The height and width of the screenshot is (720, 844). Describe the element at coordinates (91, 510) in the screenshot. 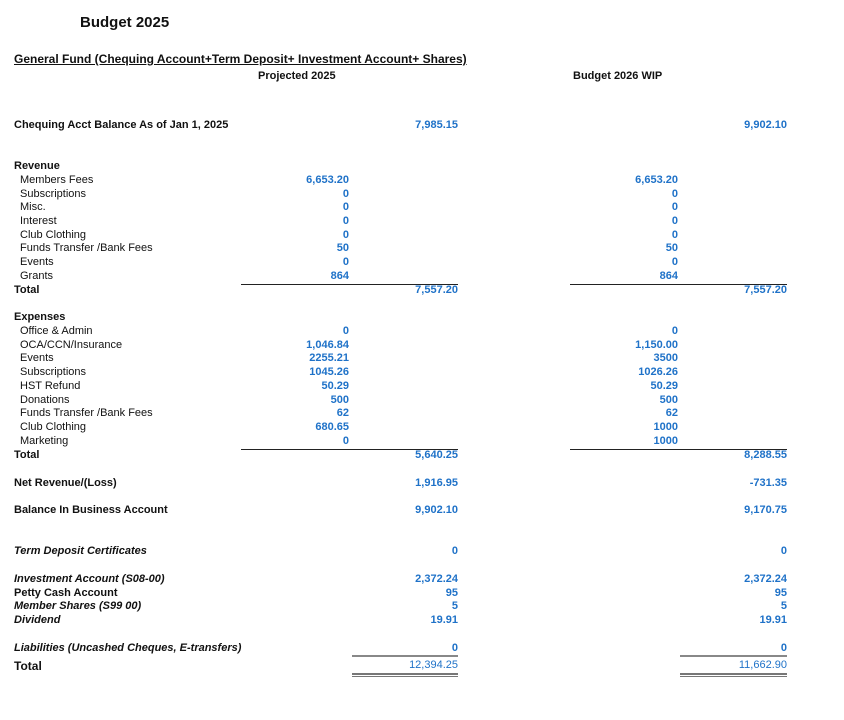

I see `row-label: Balance In Business Account` at that location.